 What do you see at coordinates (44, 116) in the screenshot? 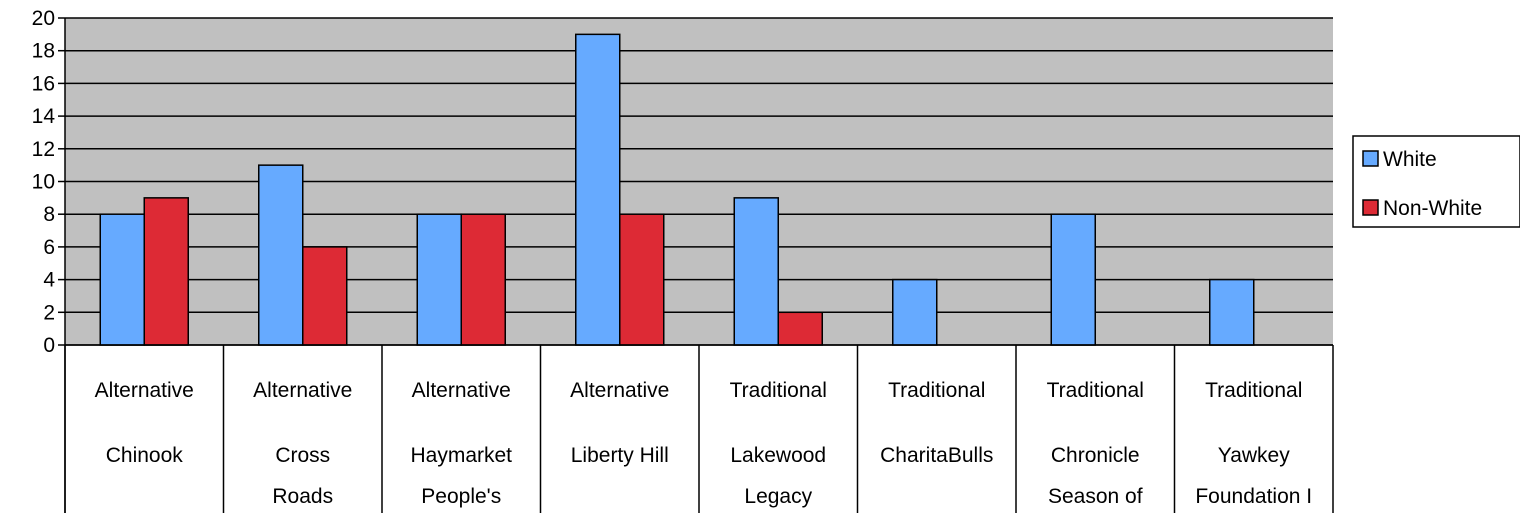
I see `y-tick-label: 14` at bounding box center [44, 116].